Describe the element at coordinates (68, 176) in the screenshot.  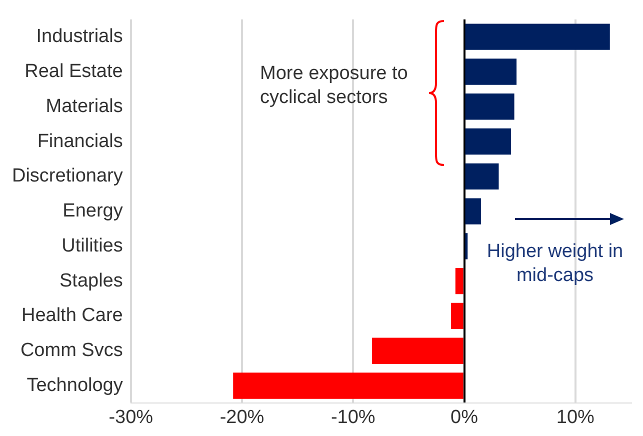
I see `y-tick-label: Discretionary` at that location.